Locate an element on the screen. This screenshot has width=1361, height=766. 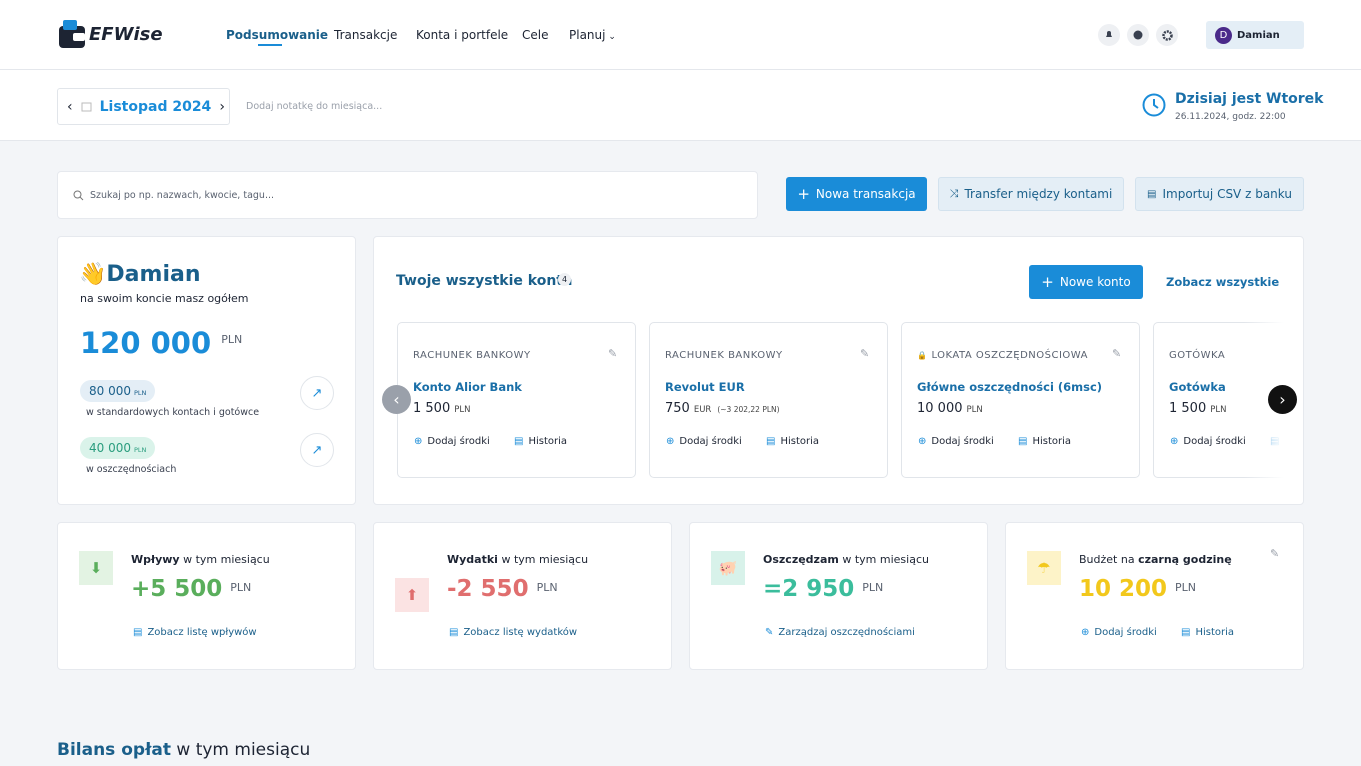
stat-title: Wydatki w tym miesiącu is located at coordinates (517, 559).